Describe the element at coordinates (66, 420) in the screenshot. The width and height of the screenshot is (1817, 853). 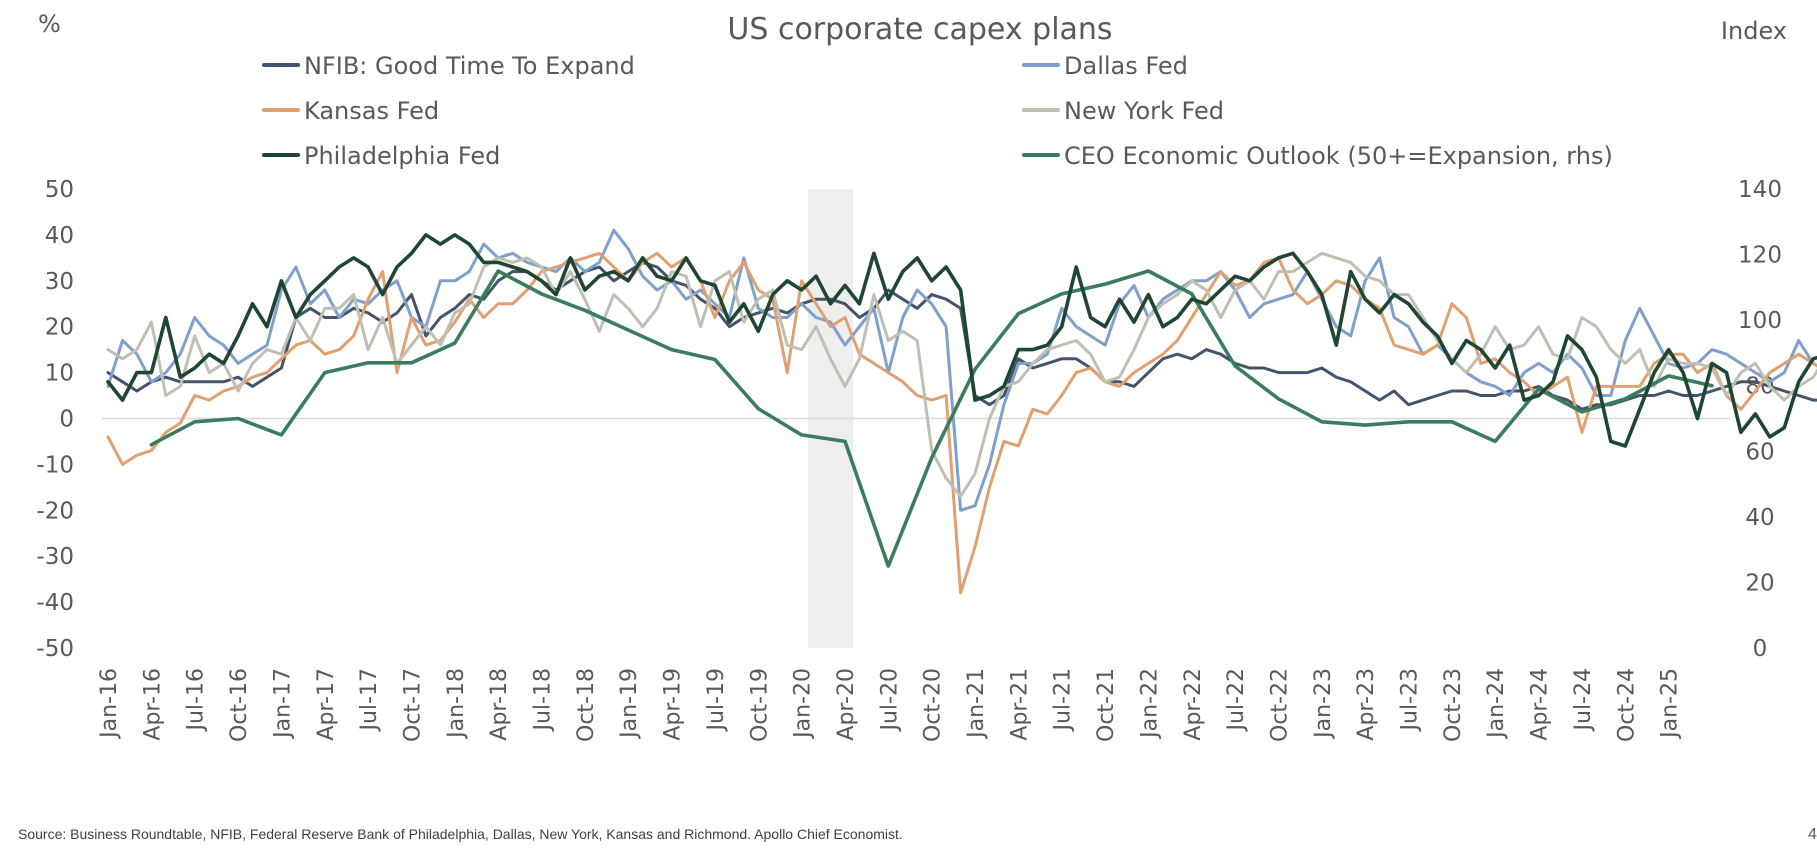
I see `y-tick-left: 0` at that location.